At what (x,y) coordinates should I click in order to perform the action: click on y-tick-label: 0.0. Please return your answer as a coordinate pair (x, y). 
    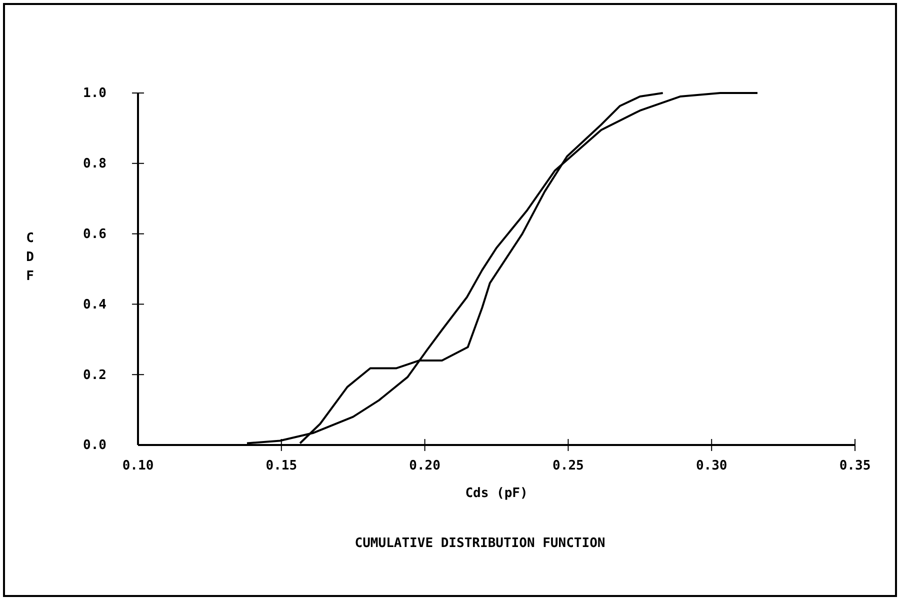
    Looking at the image, I should click on (95, 446).